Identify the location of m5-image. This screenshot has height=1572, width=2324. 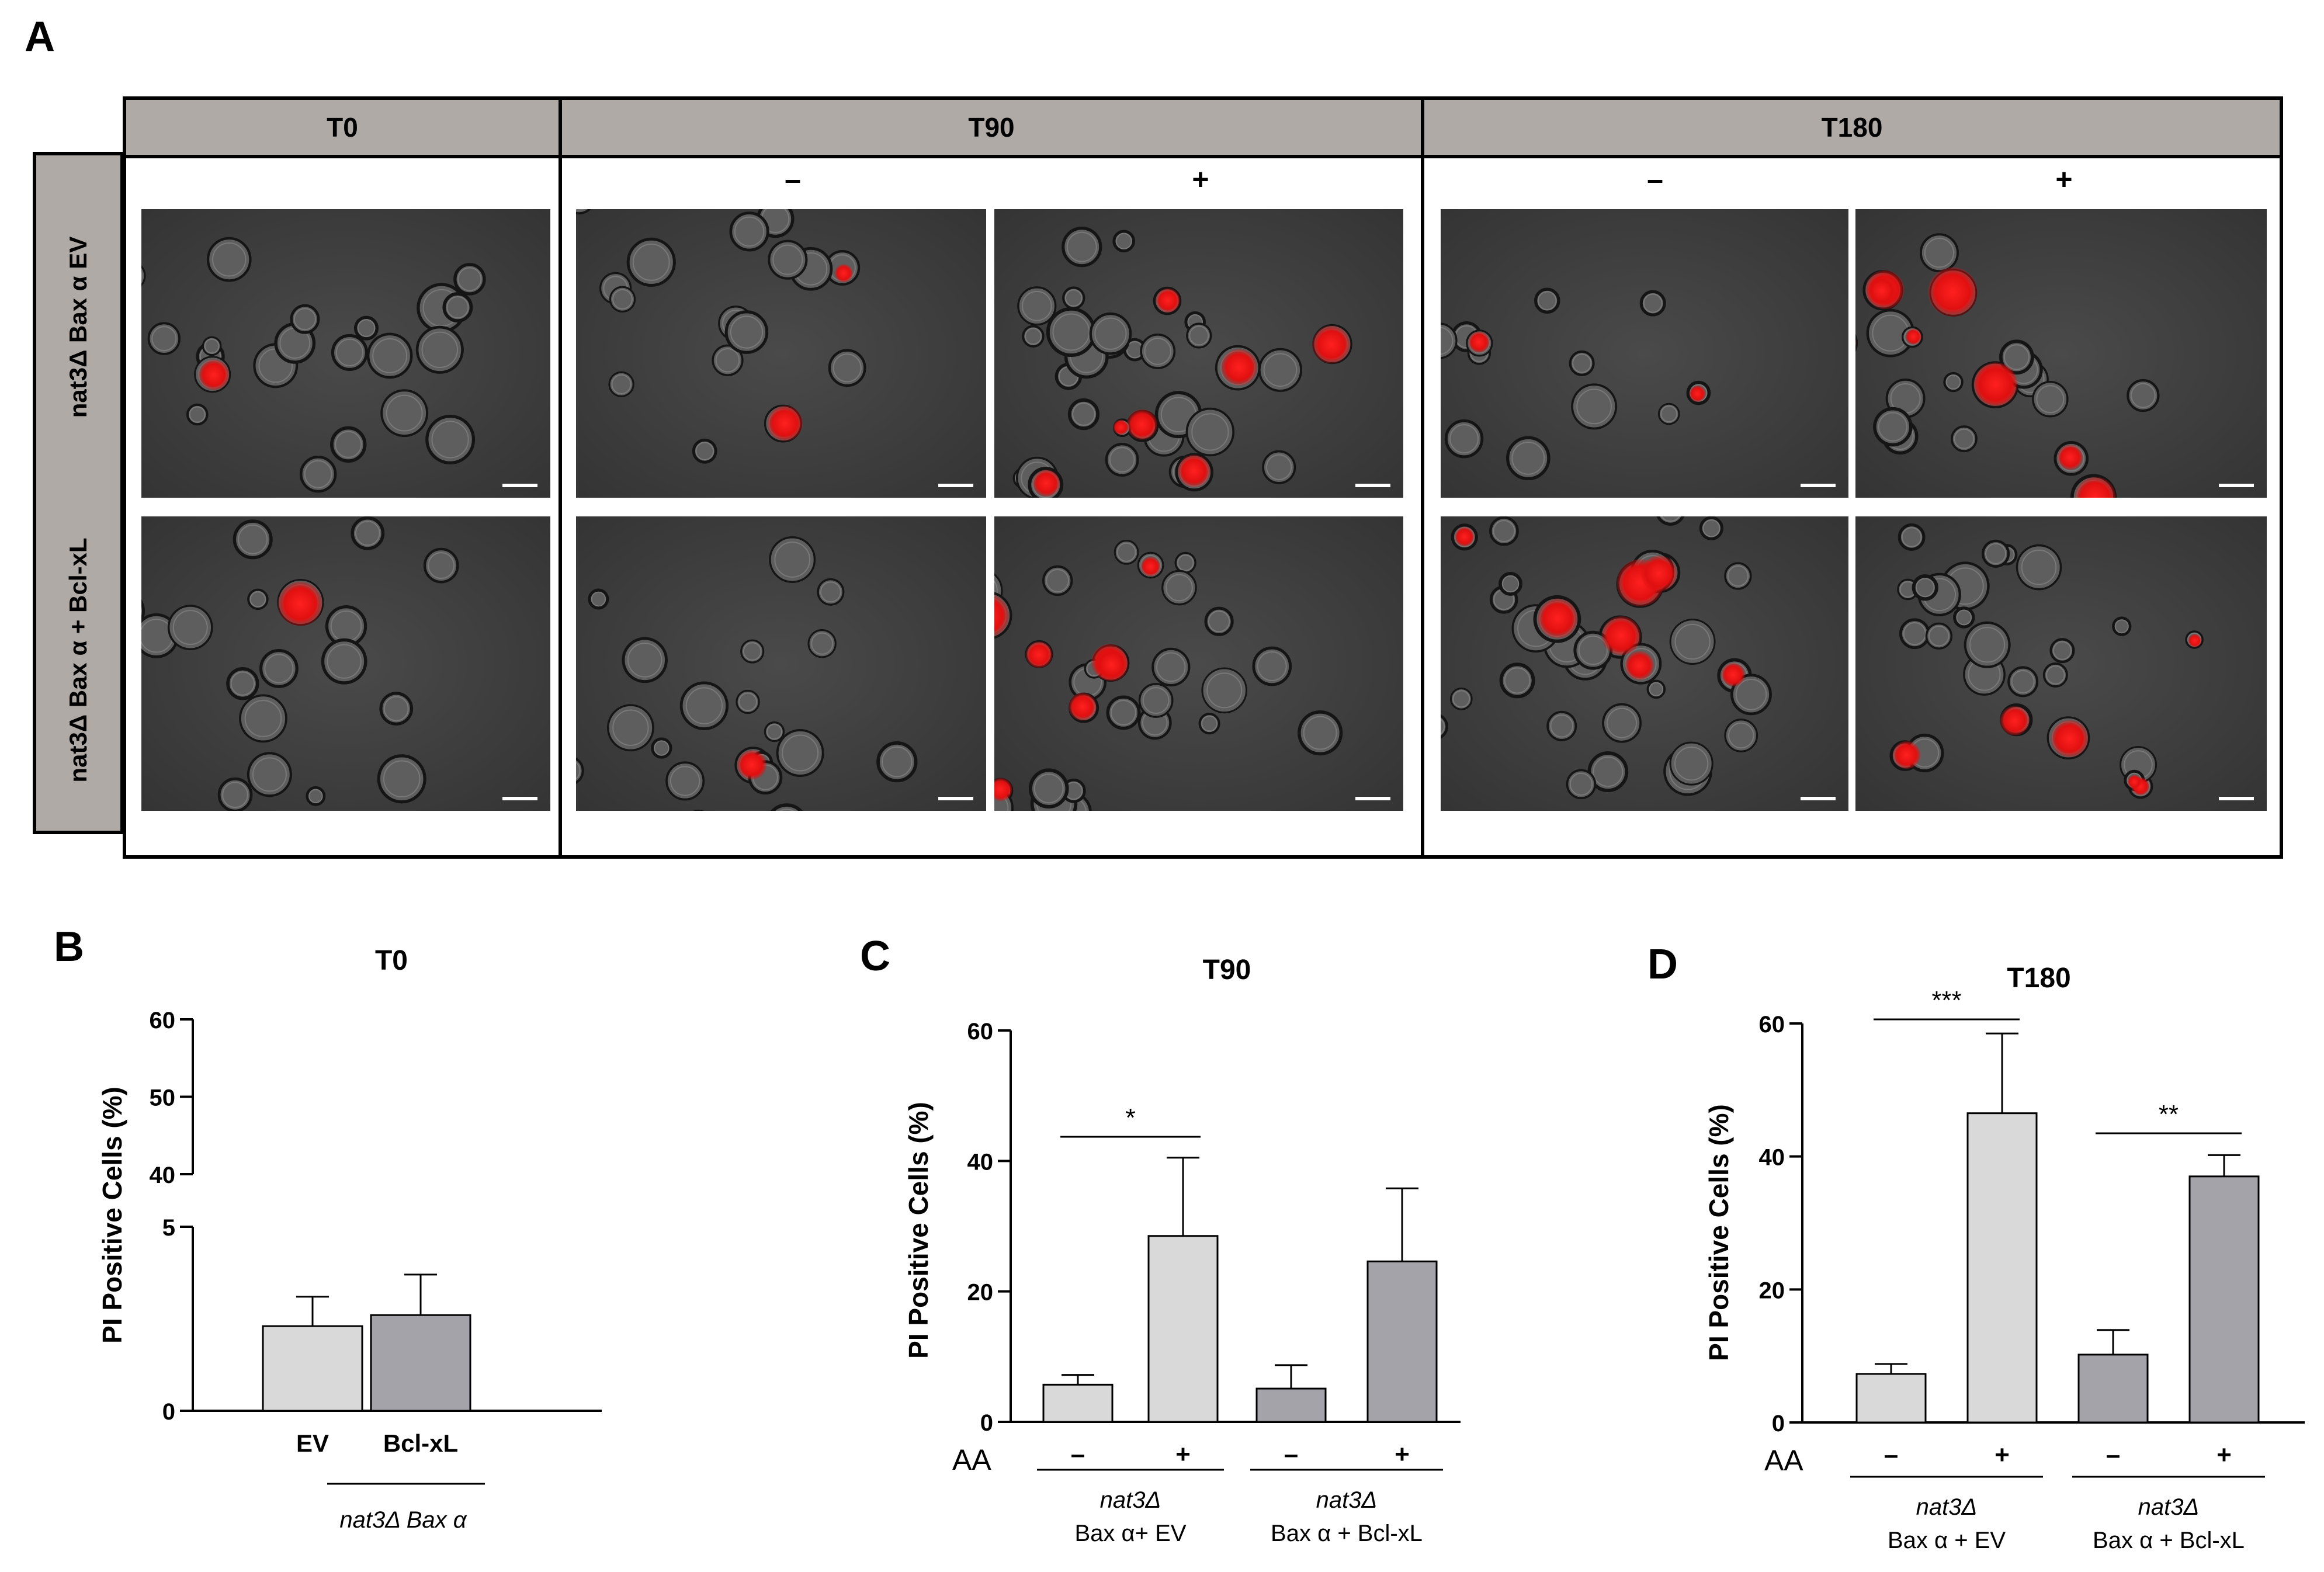
(2061, 353).